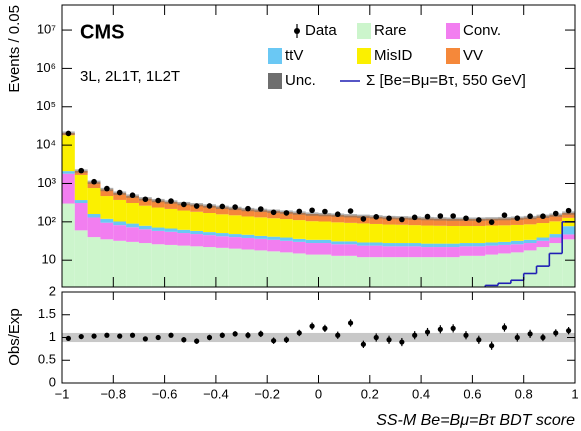 The image size is (581, 431). Describe the element at coordinates (297, 31) in the screenshot. I see `legend-marker` at that location.